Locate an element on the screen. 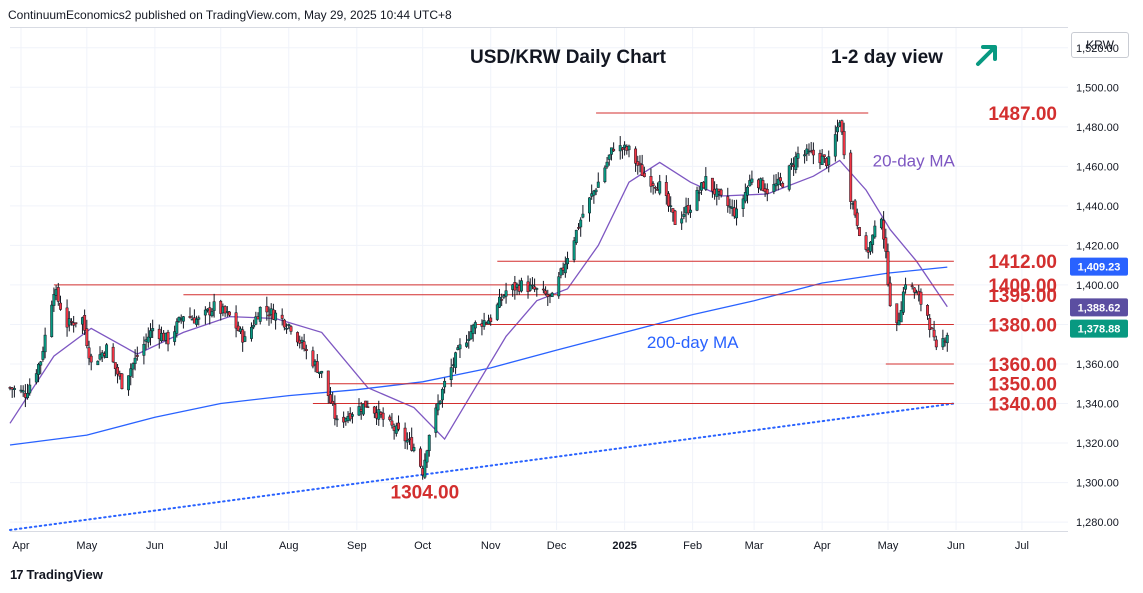  y-tick-label: 1,360.00 is located at coordinates (1097, 365).